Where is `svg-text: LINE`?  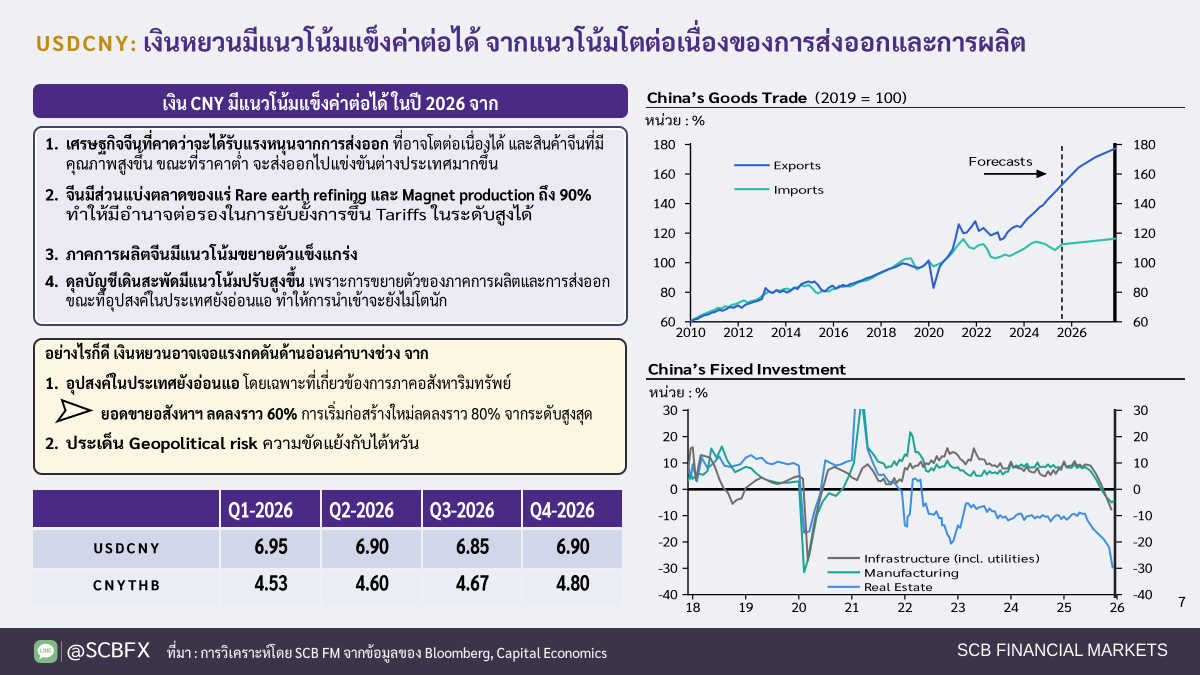
svg-text: LINE is located at coordinates (46, 652).